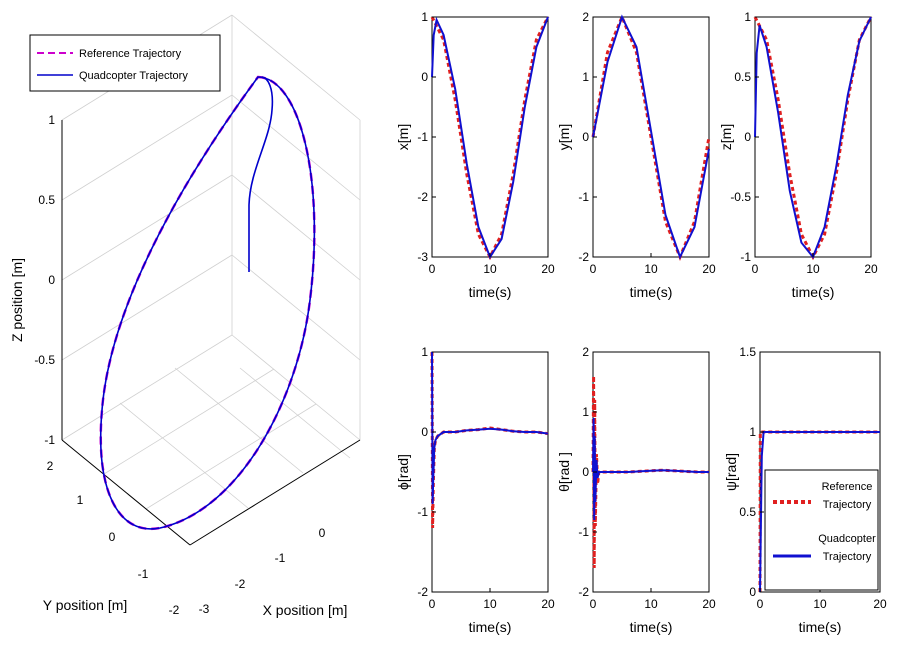  I want to click on y-tick-label: -0.5, so click(740, 197).